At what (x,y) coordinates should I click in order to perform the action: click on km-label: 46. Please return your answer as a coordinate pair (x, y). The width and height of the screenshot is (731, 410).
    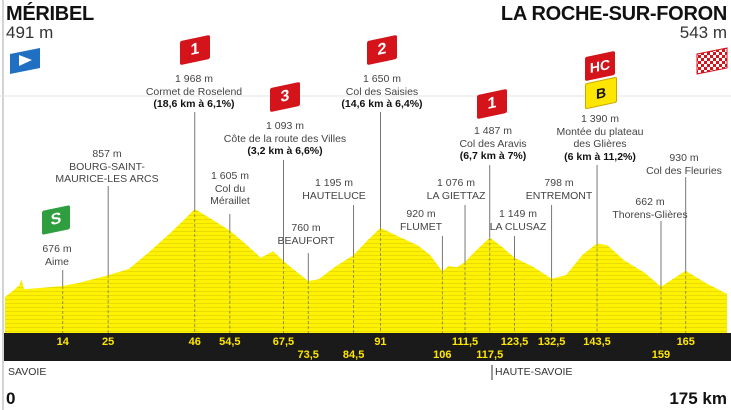
    Looking at the image, I should click on (195, 342).